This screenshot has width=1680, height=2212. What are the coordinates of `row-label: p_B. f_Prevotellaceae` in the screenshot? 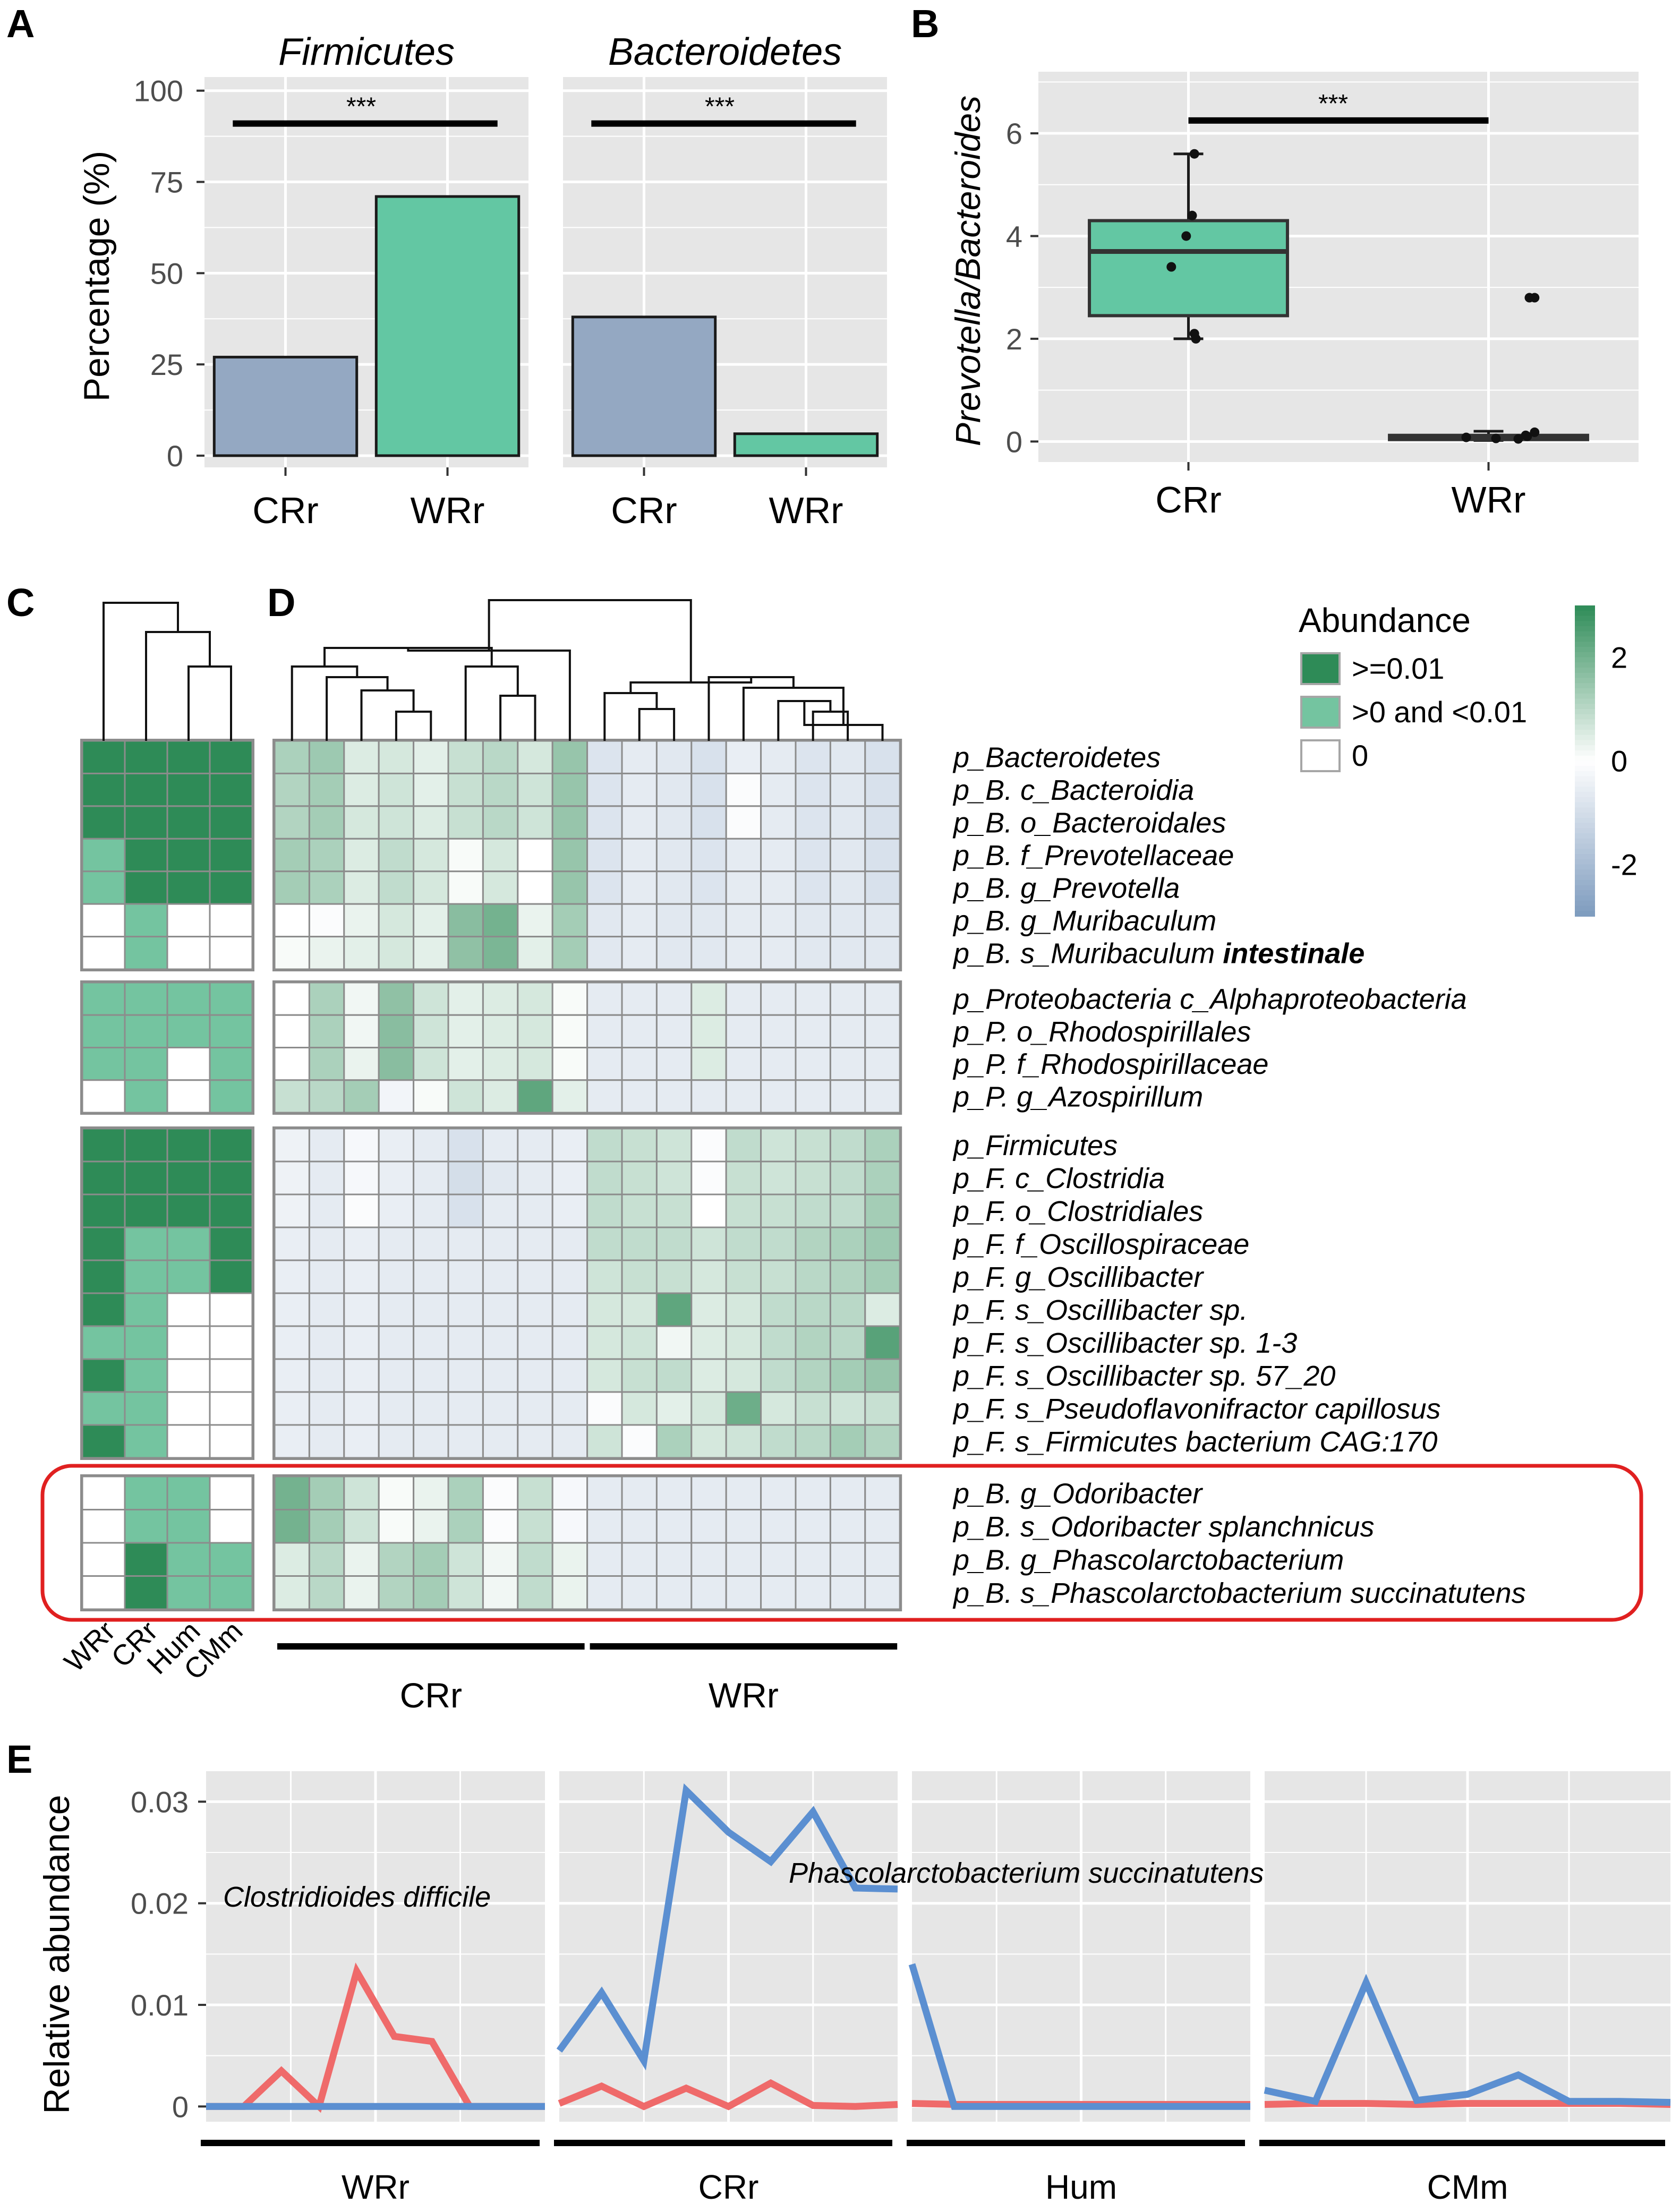 It's located at (1093, 856).